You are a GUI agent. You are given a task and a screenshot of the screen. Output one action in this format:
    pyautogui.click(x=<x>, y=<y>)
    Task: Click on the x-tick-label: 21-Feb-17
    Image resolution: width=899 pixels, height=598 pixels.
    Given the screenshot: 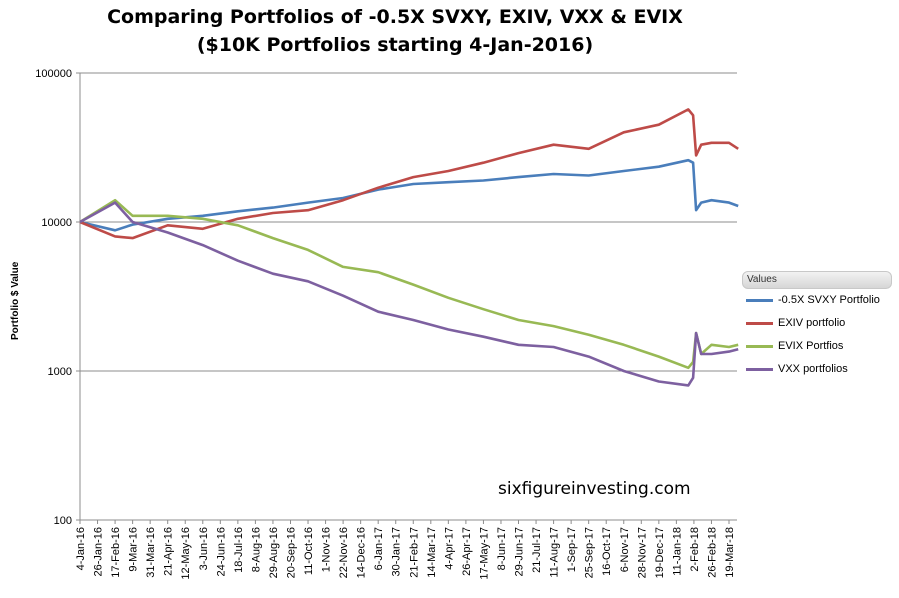 What is the action you would take?
    pyautogui.click(x=414, y=552)
    